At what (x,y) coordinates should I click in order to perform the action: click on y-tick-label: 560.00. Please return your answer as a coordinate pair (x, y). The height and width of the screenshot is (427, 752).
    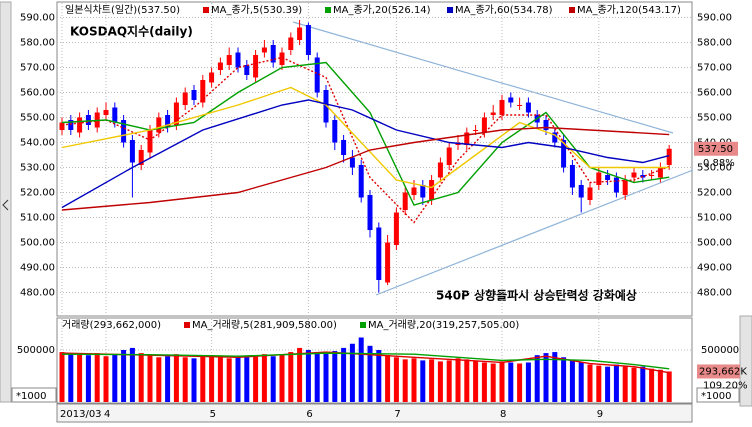
    Looking at the image, I should click on (37, 93).